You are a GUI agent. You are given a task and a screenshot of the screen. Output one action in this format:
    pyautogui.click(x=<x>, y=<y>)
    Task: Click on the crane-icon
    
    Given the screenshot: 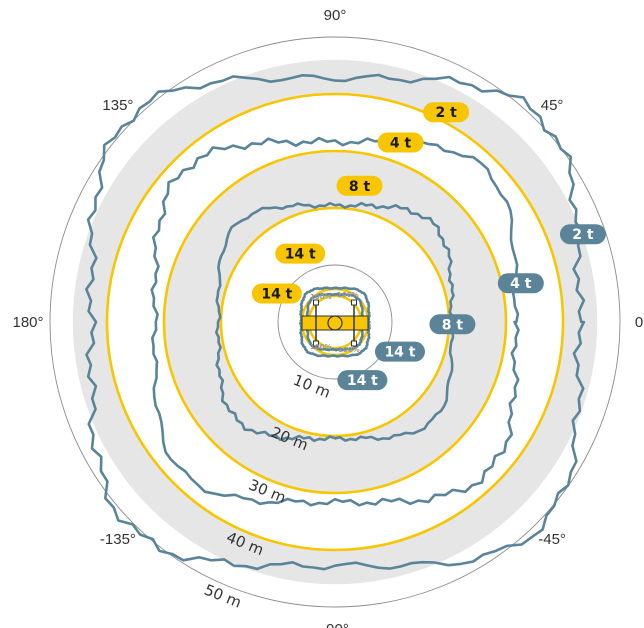 What is the action you would take?
    pyautogui.click(x=335, y=323)
    